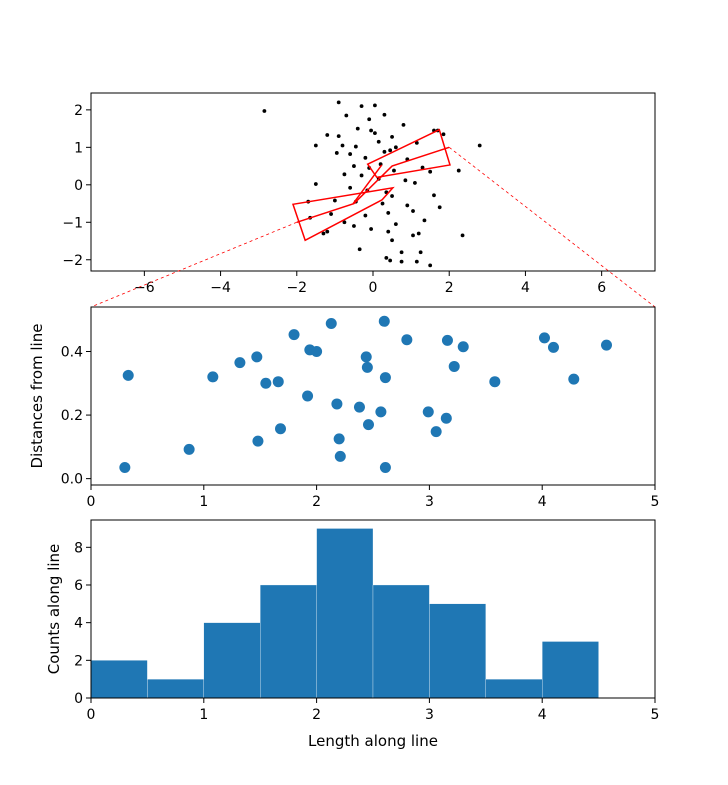  Describe the element at coordinates (37, 396) in the screenshot. I see `distance-y-label: Distances from line` at that location.